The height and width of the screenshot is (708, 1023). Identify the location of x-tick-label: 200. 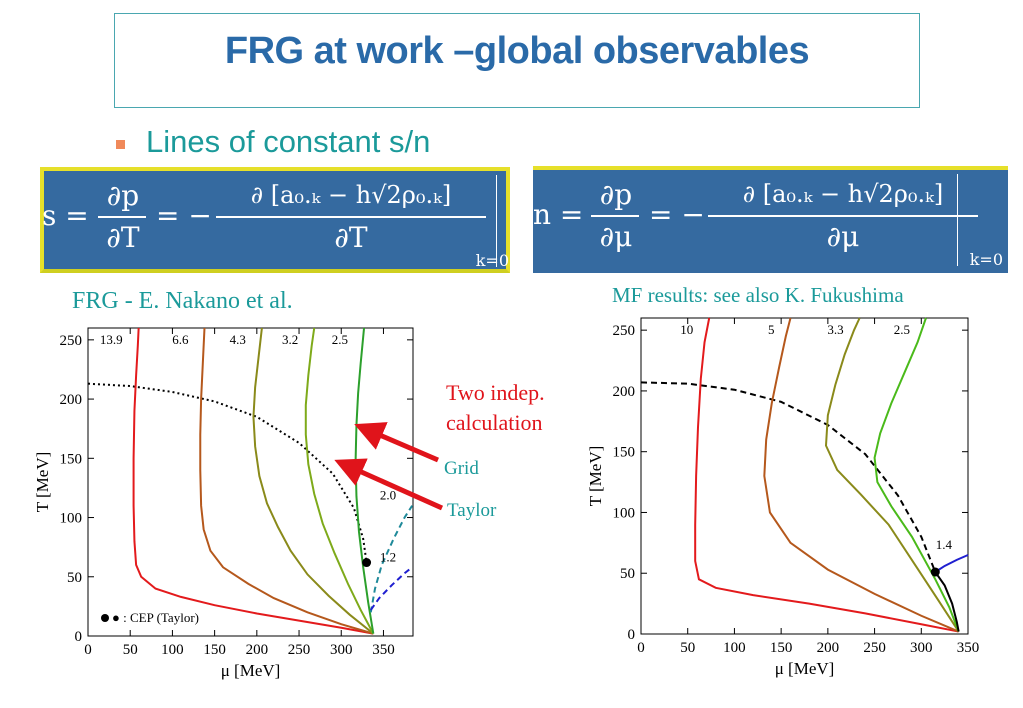
(257, 650).